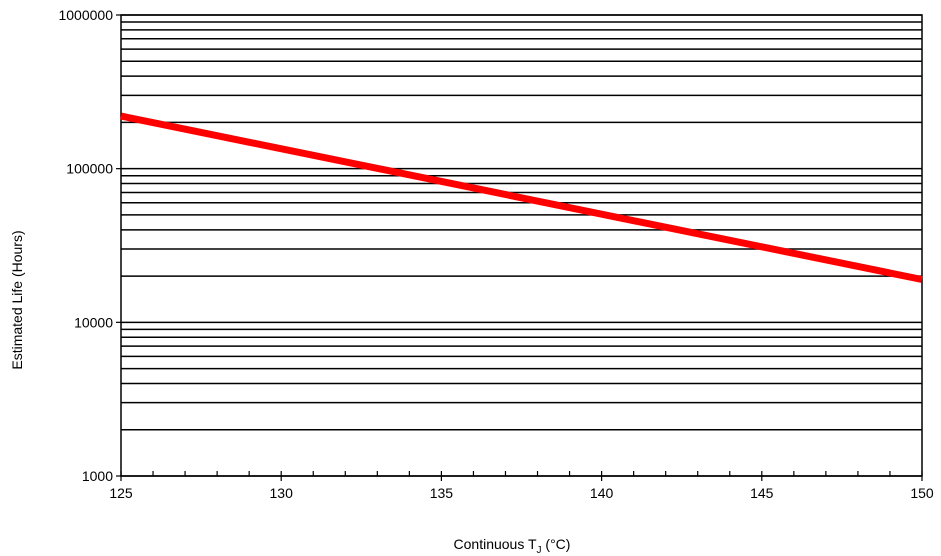 This screenshot has width=941, height=556. What do you see at coordinates (17, 299) in the screenshot?
I see `y-axis-title: Estimated Life (Hours)` at bounding box center [17, 299].